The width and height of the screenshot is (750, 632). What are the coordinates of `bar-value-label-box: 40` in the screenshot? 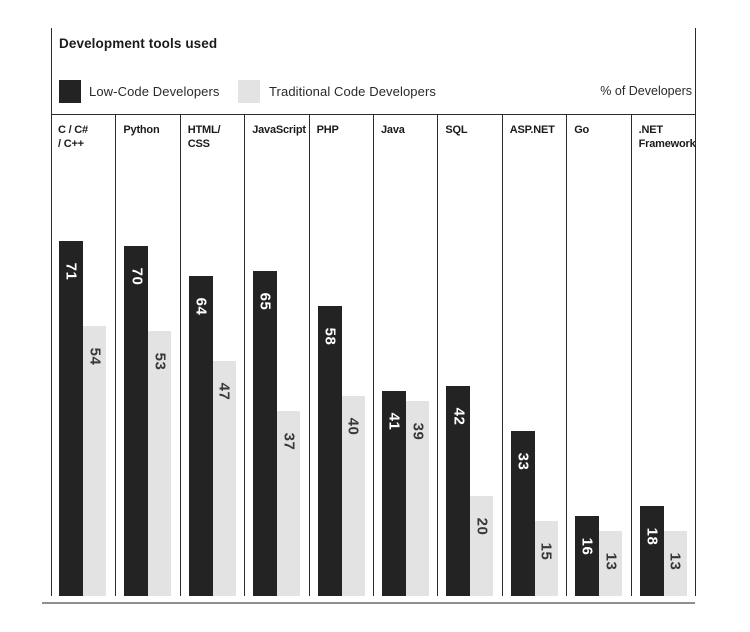 It's located at (353, 426).